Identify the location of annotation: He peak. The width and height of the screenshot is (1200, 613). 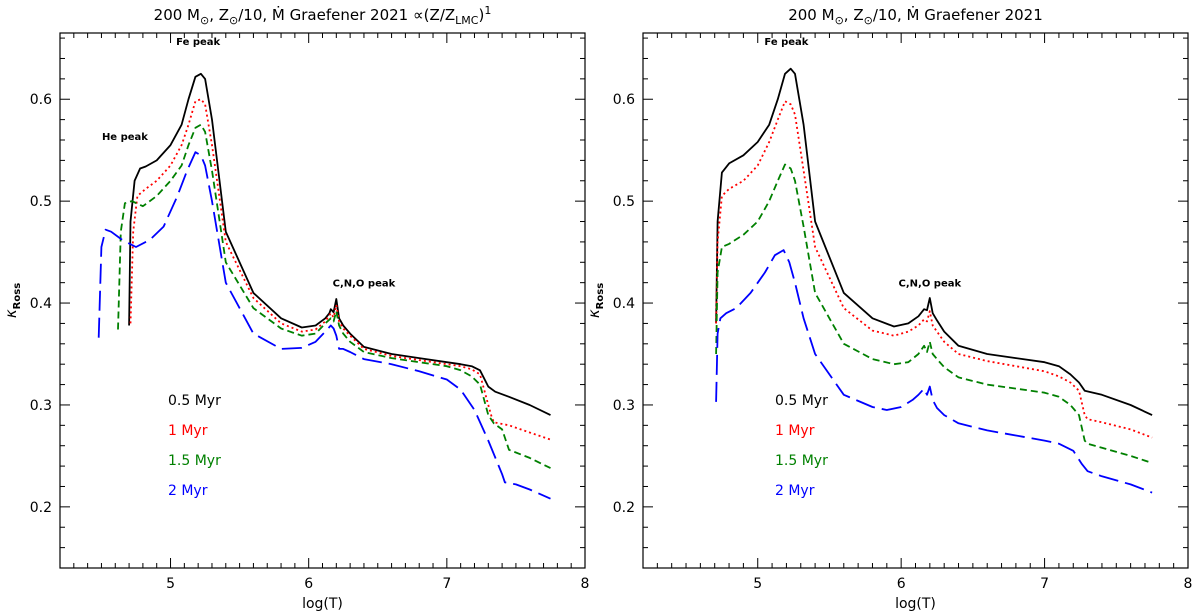
(125, 137).